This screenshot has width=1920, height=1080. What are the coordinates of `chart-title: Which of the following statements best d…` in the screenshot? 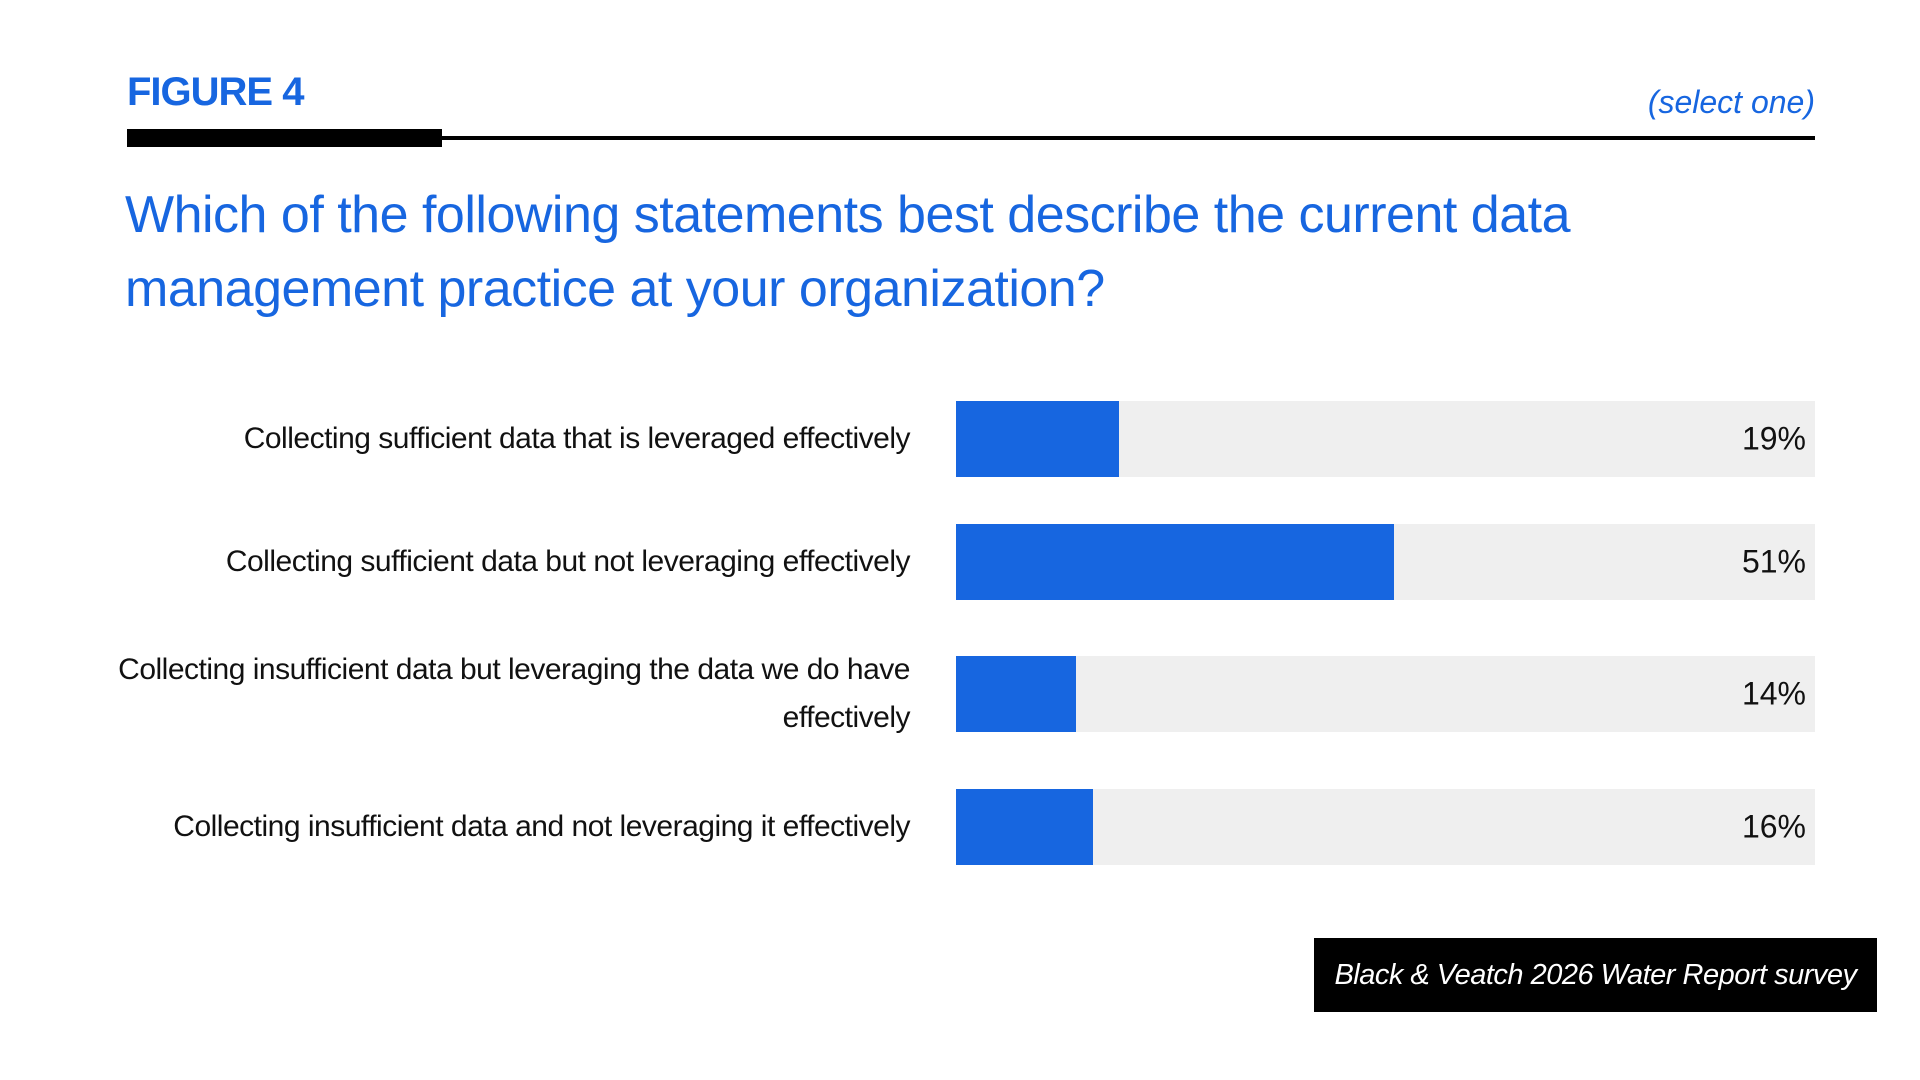 It's located at (848, 252).